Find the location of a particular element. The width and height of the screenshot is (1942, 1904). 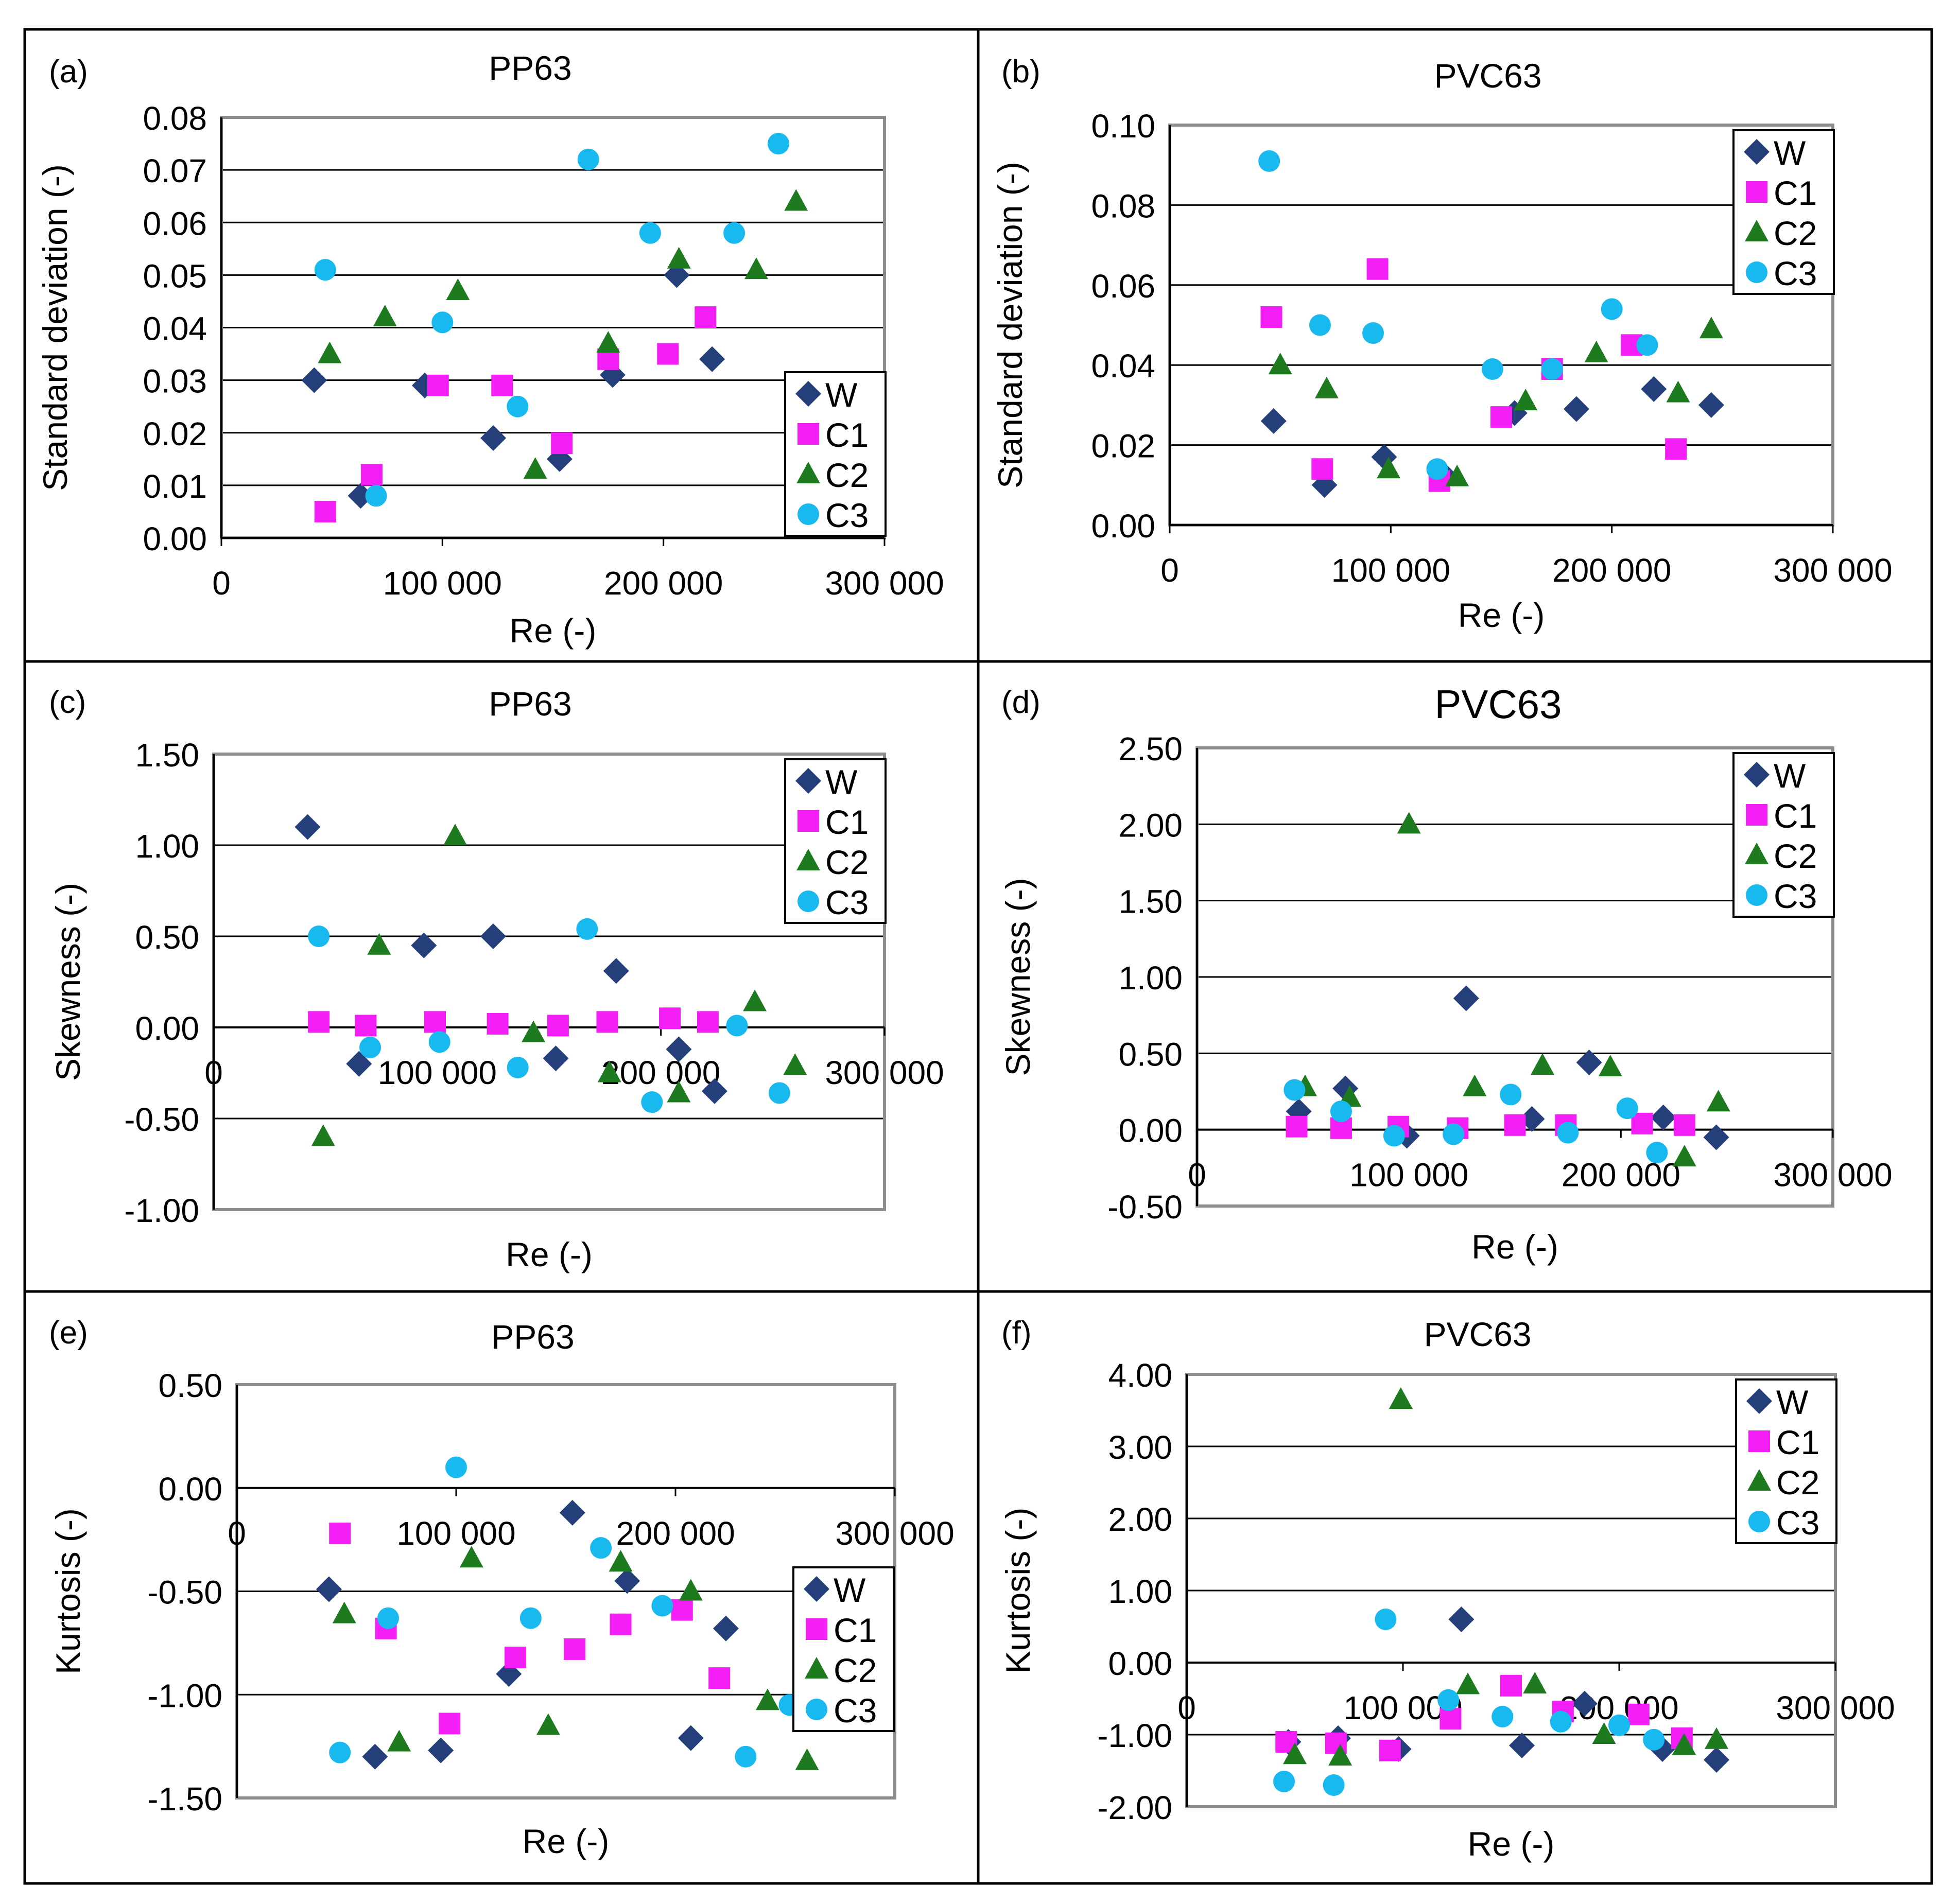

legend-label: C1 is located at coordinates (847, 435).